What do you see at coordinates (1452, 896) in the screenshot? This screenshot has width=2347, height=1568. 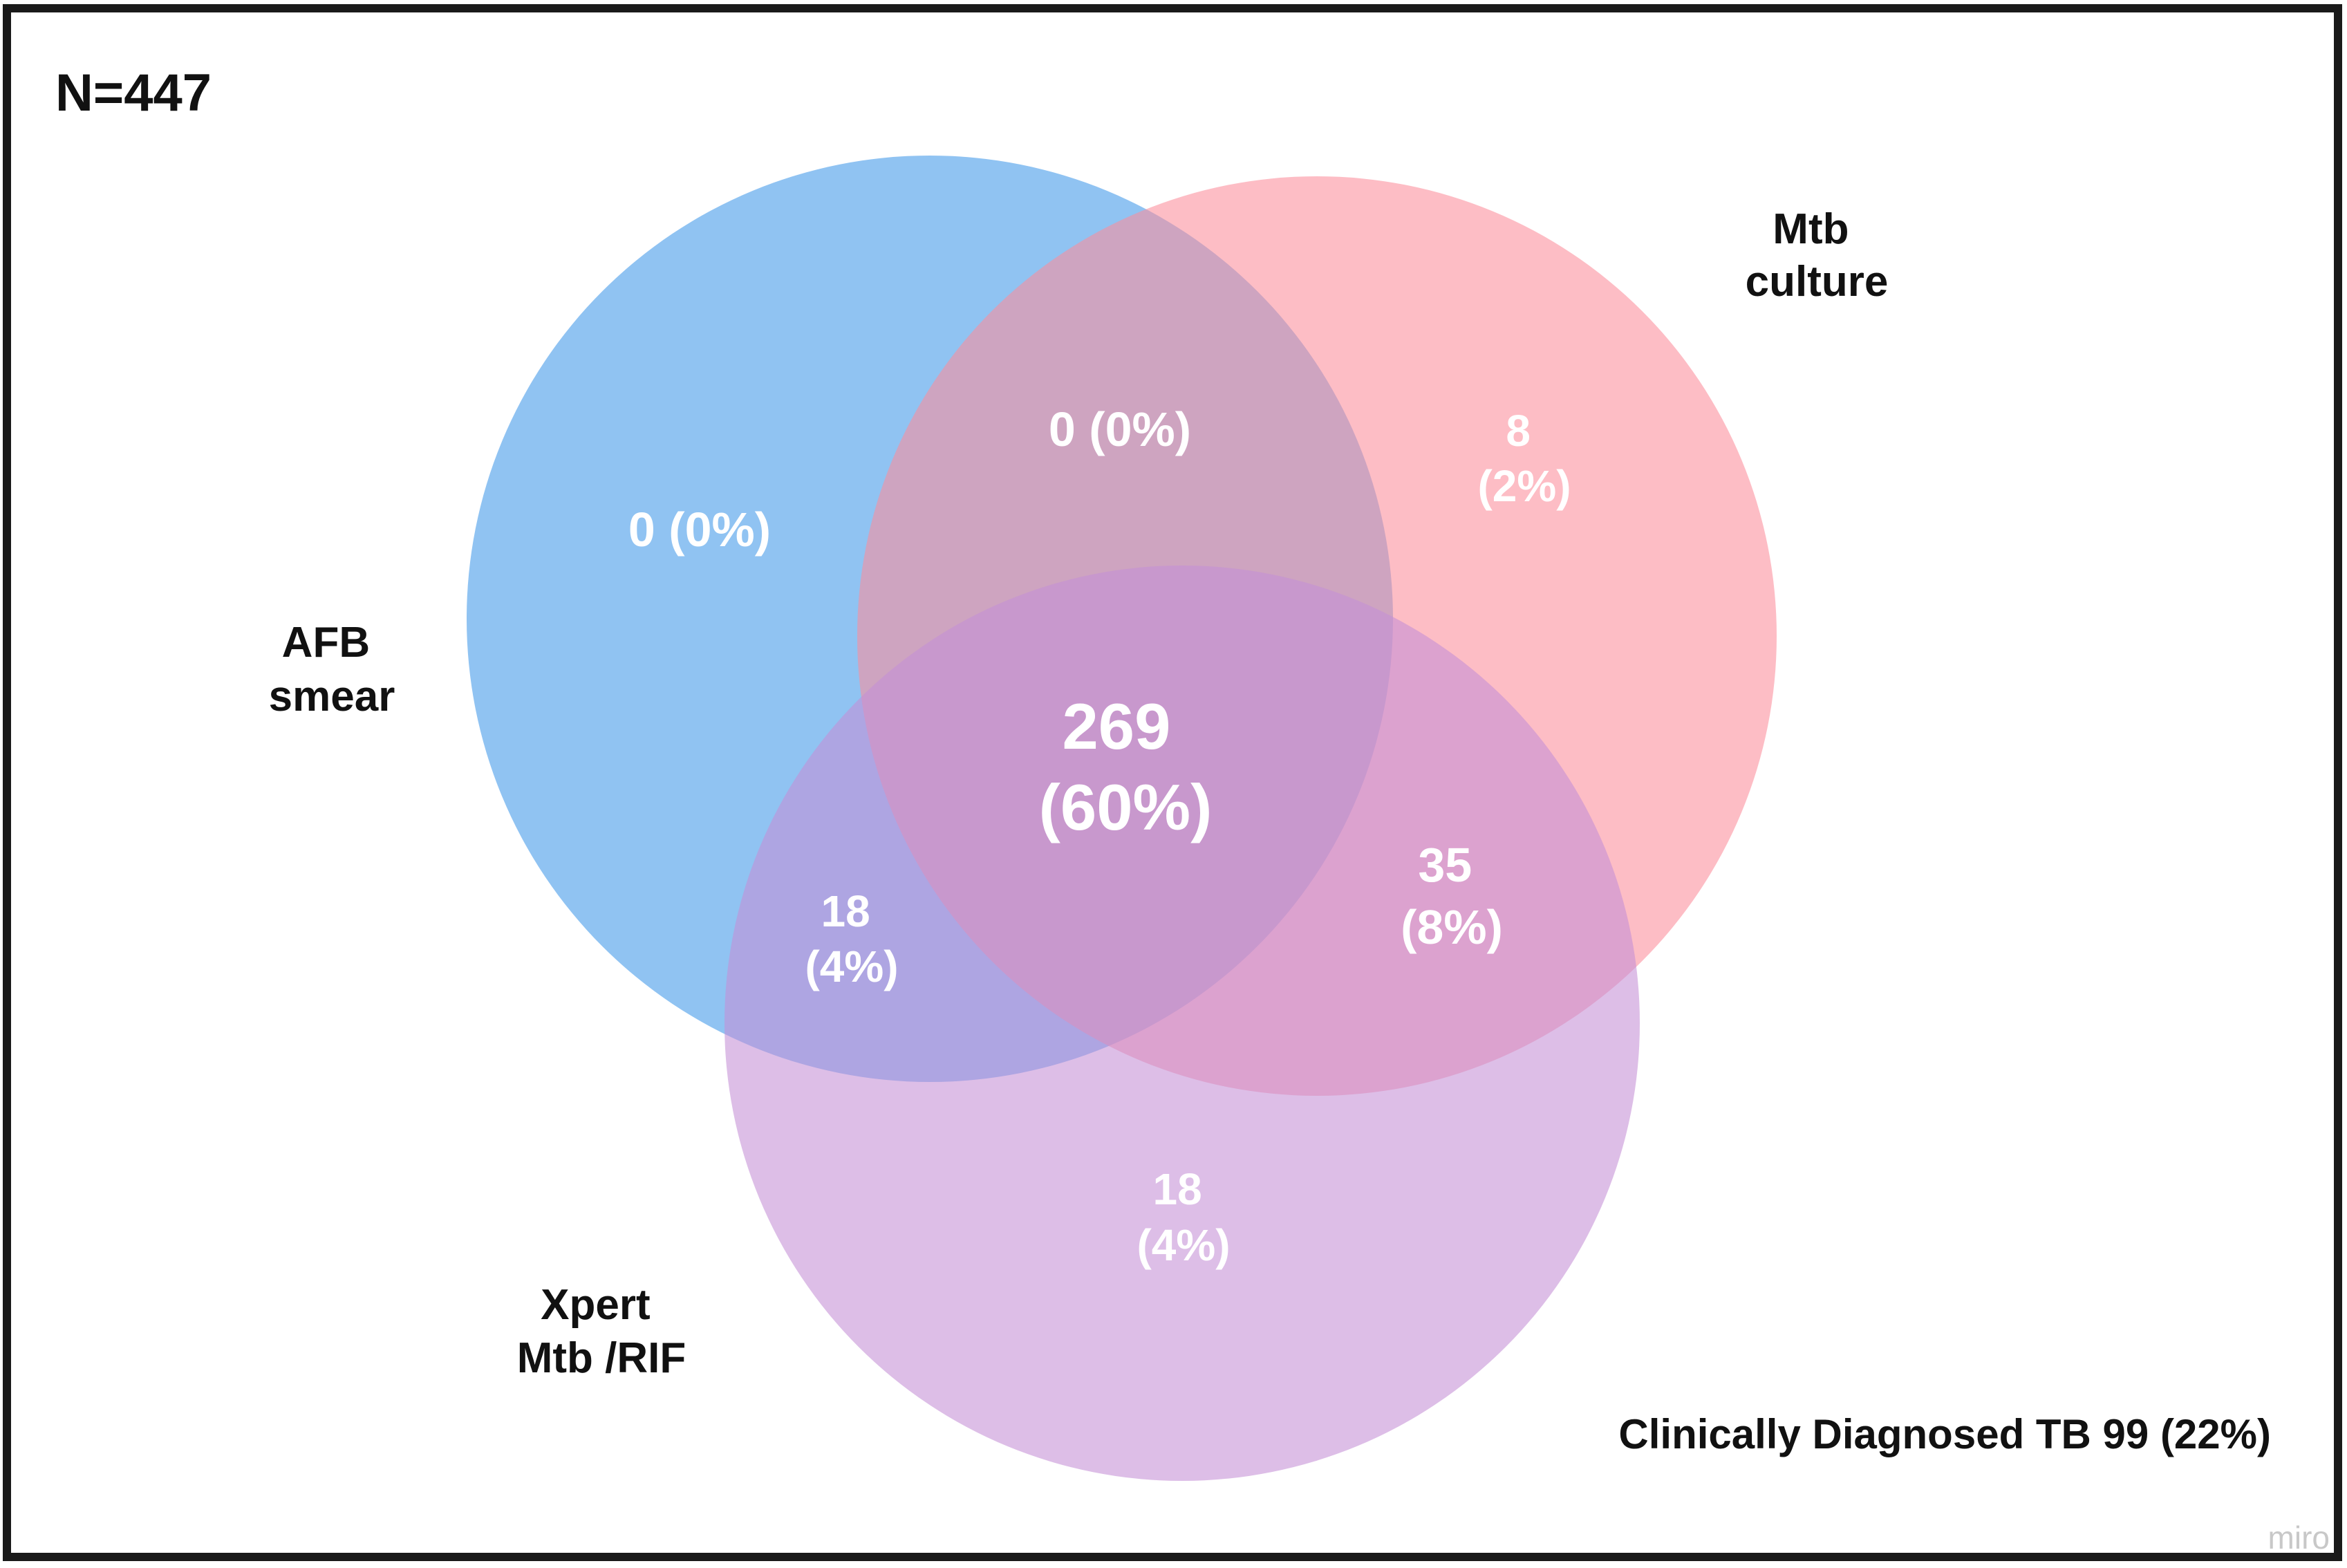 I see `region-culture-xpert: 35 (8%)` at bounding box center [1452, 896].